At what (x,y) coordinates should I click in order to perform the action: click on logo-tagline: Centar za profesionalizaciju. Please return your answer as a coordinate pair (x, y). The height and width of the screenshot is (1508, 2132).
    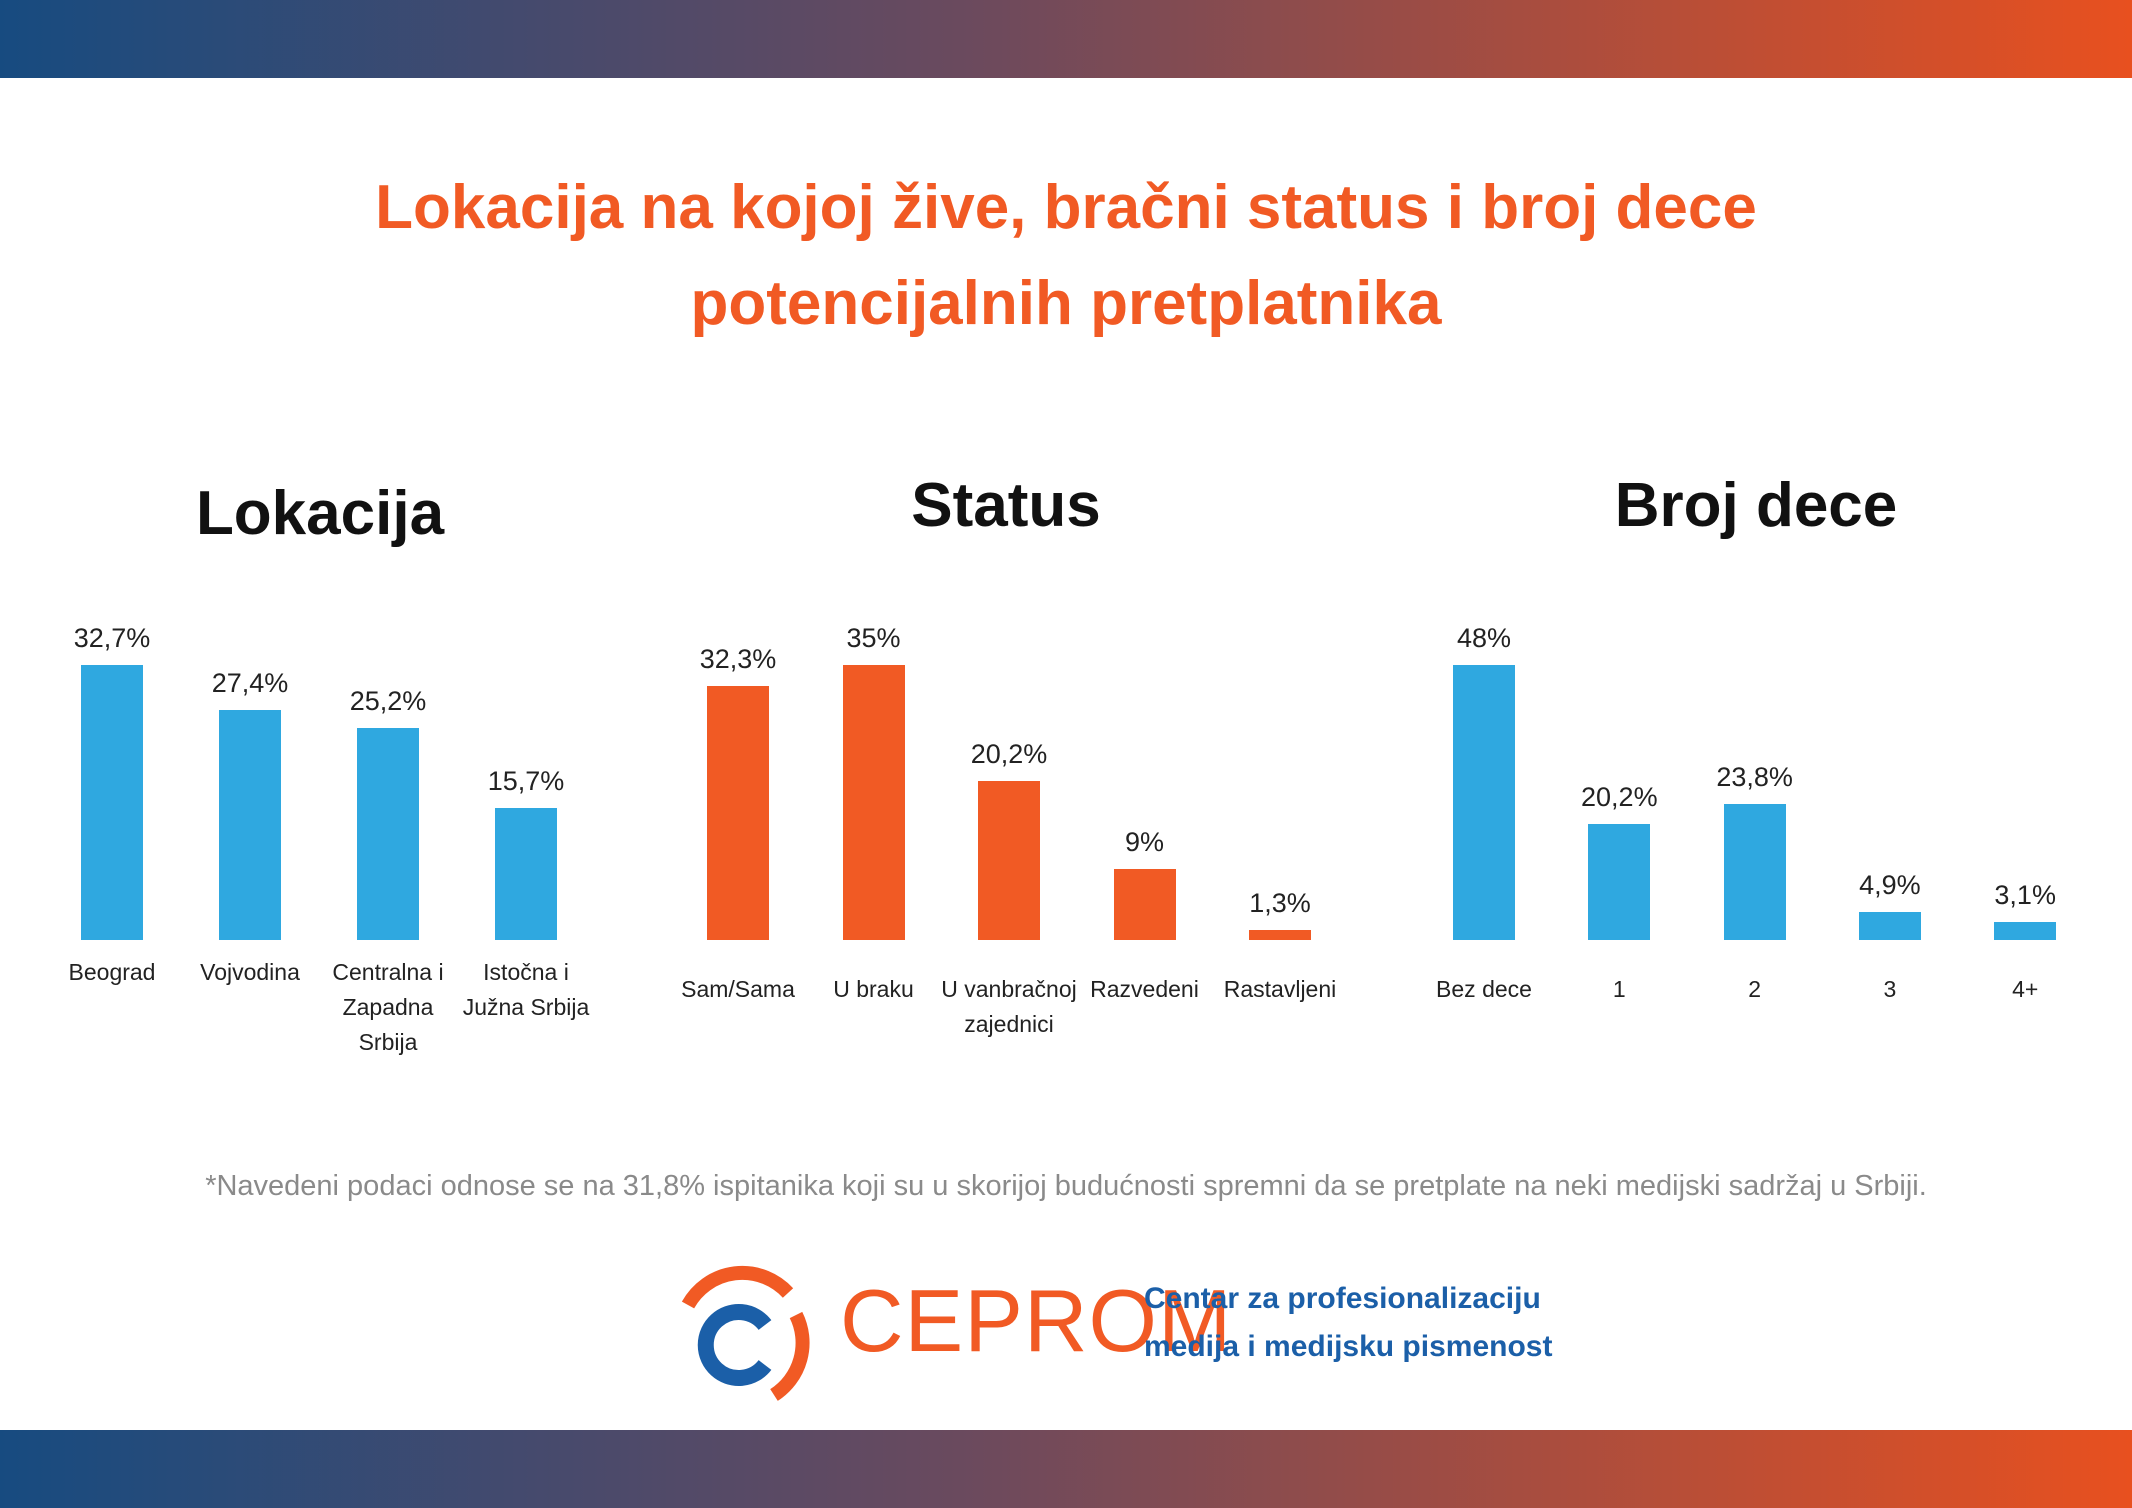
    Looking at the image, I should click on (1342, 1298).